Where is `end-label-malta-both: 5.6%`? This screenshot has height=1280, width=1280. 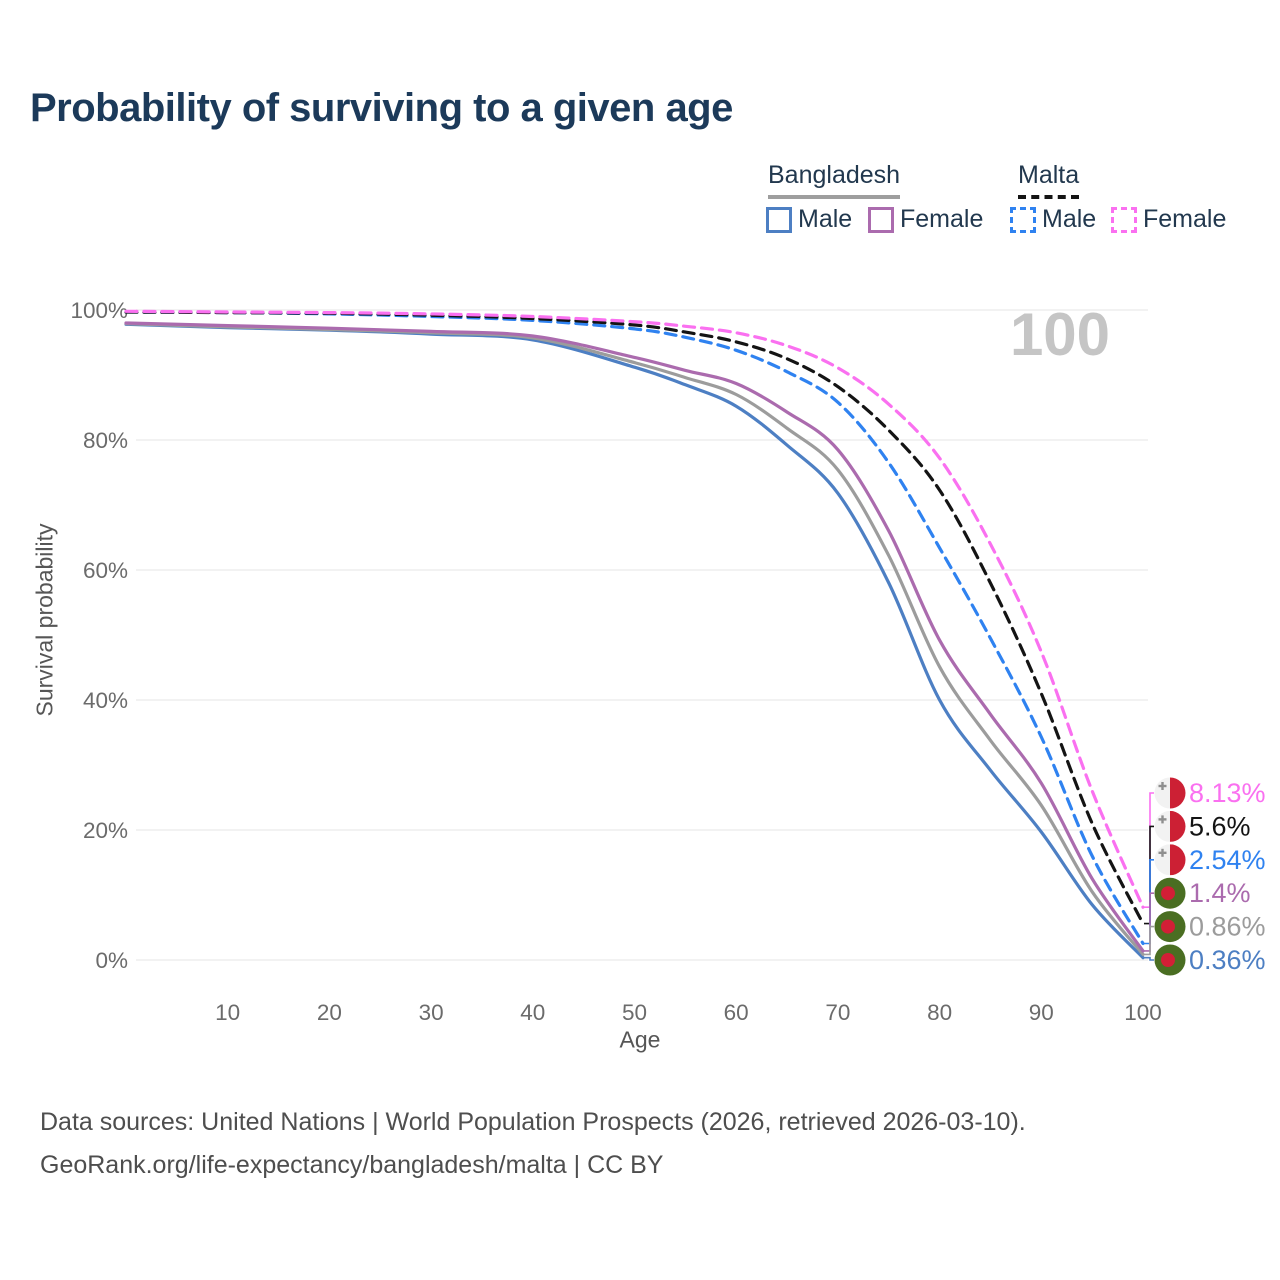 end-label-malta-both: 5.6% is located at coordinates (1197, 867).